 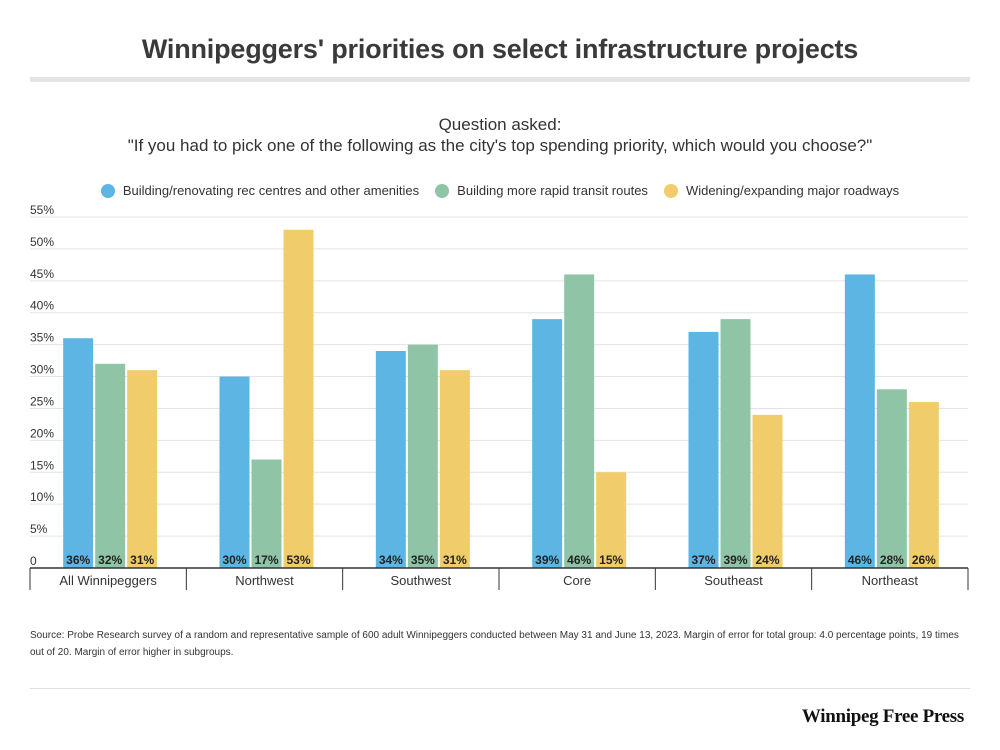 I want to click on bar-data-label: 15%, so click(x=611, y=560).